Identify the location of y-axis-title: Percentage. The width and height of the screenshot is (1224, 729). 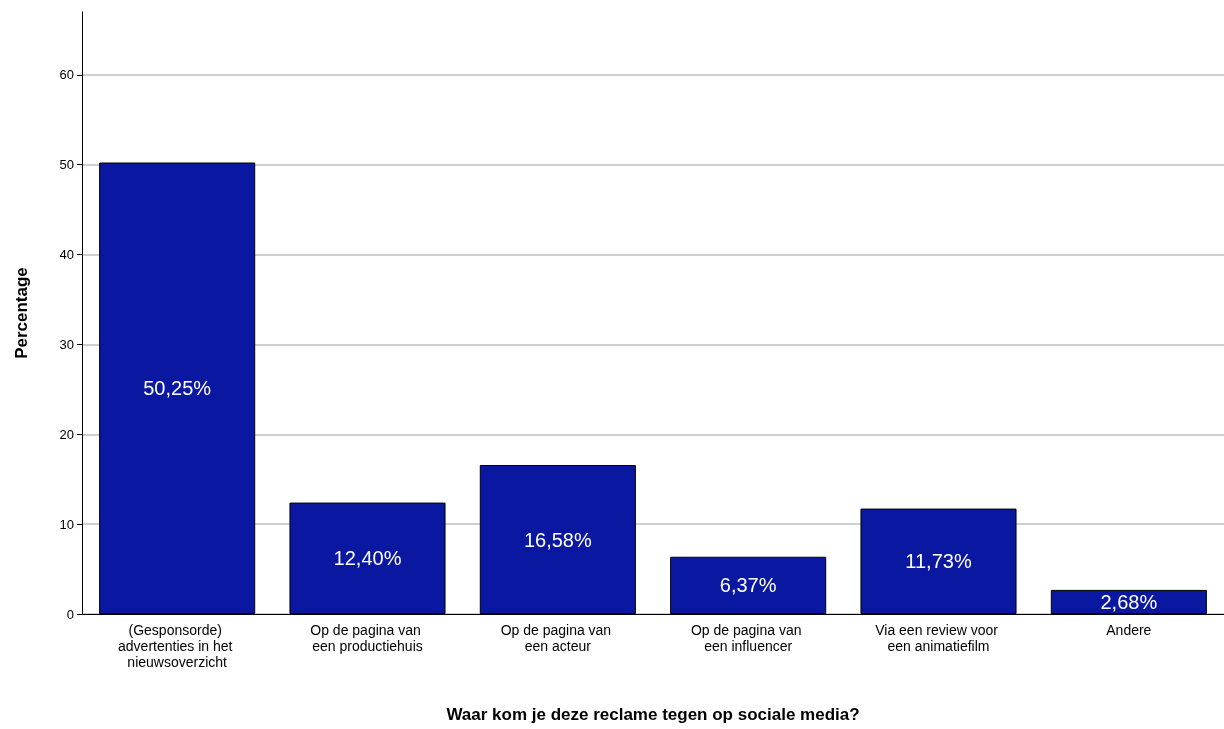
(21, 313).